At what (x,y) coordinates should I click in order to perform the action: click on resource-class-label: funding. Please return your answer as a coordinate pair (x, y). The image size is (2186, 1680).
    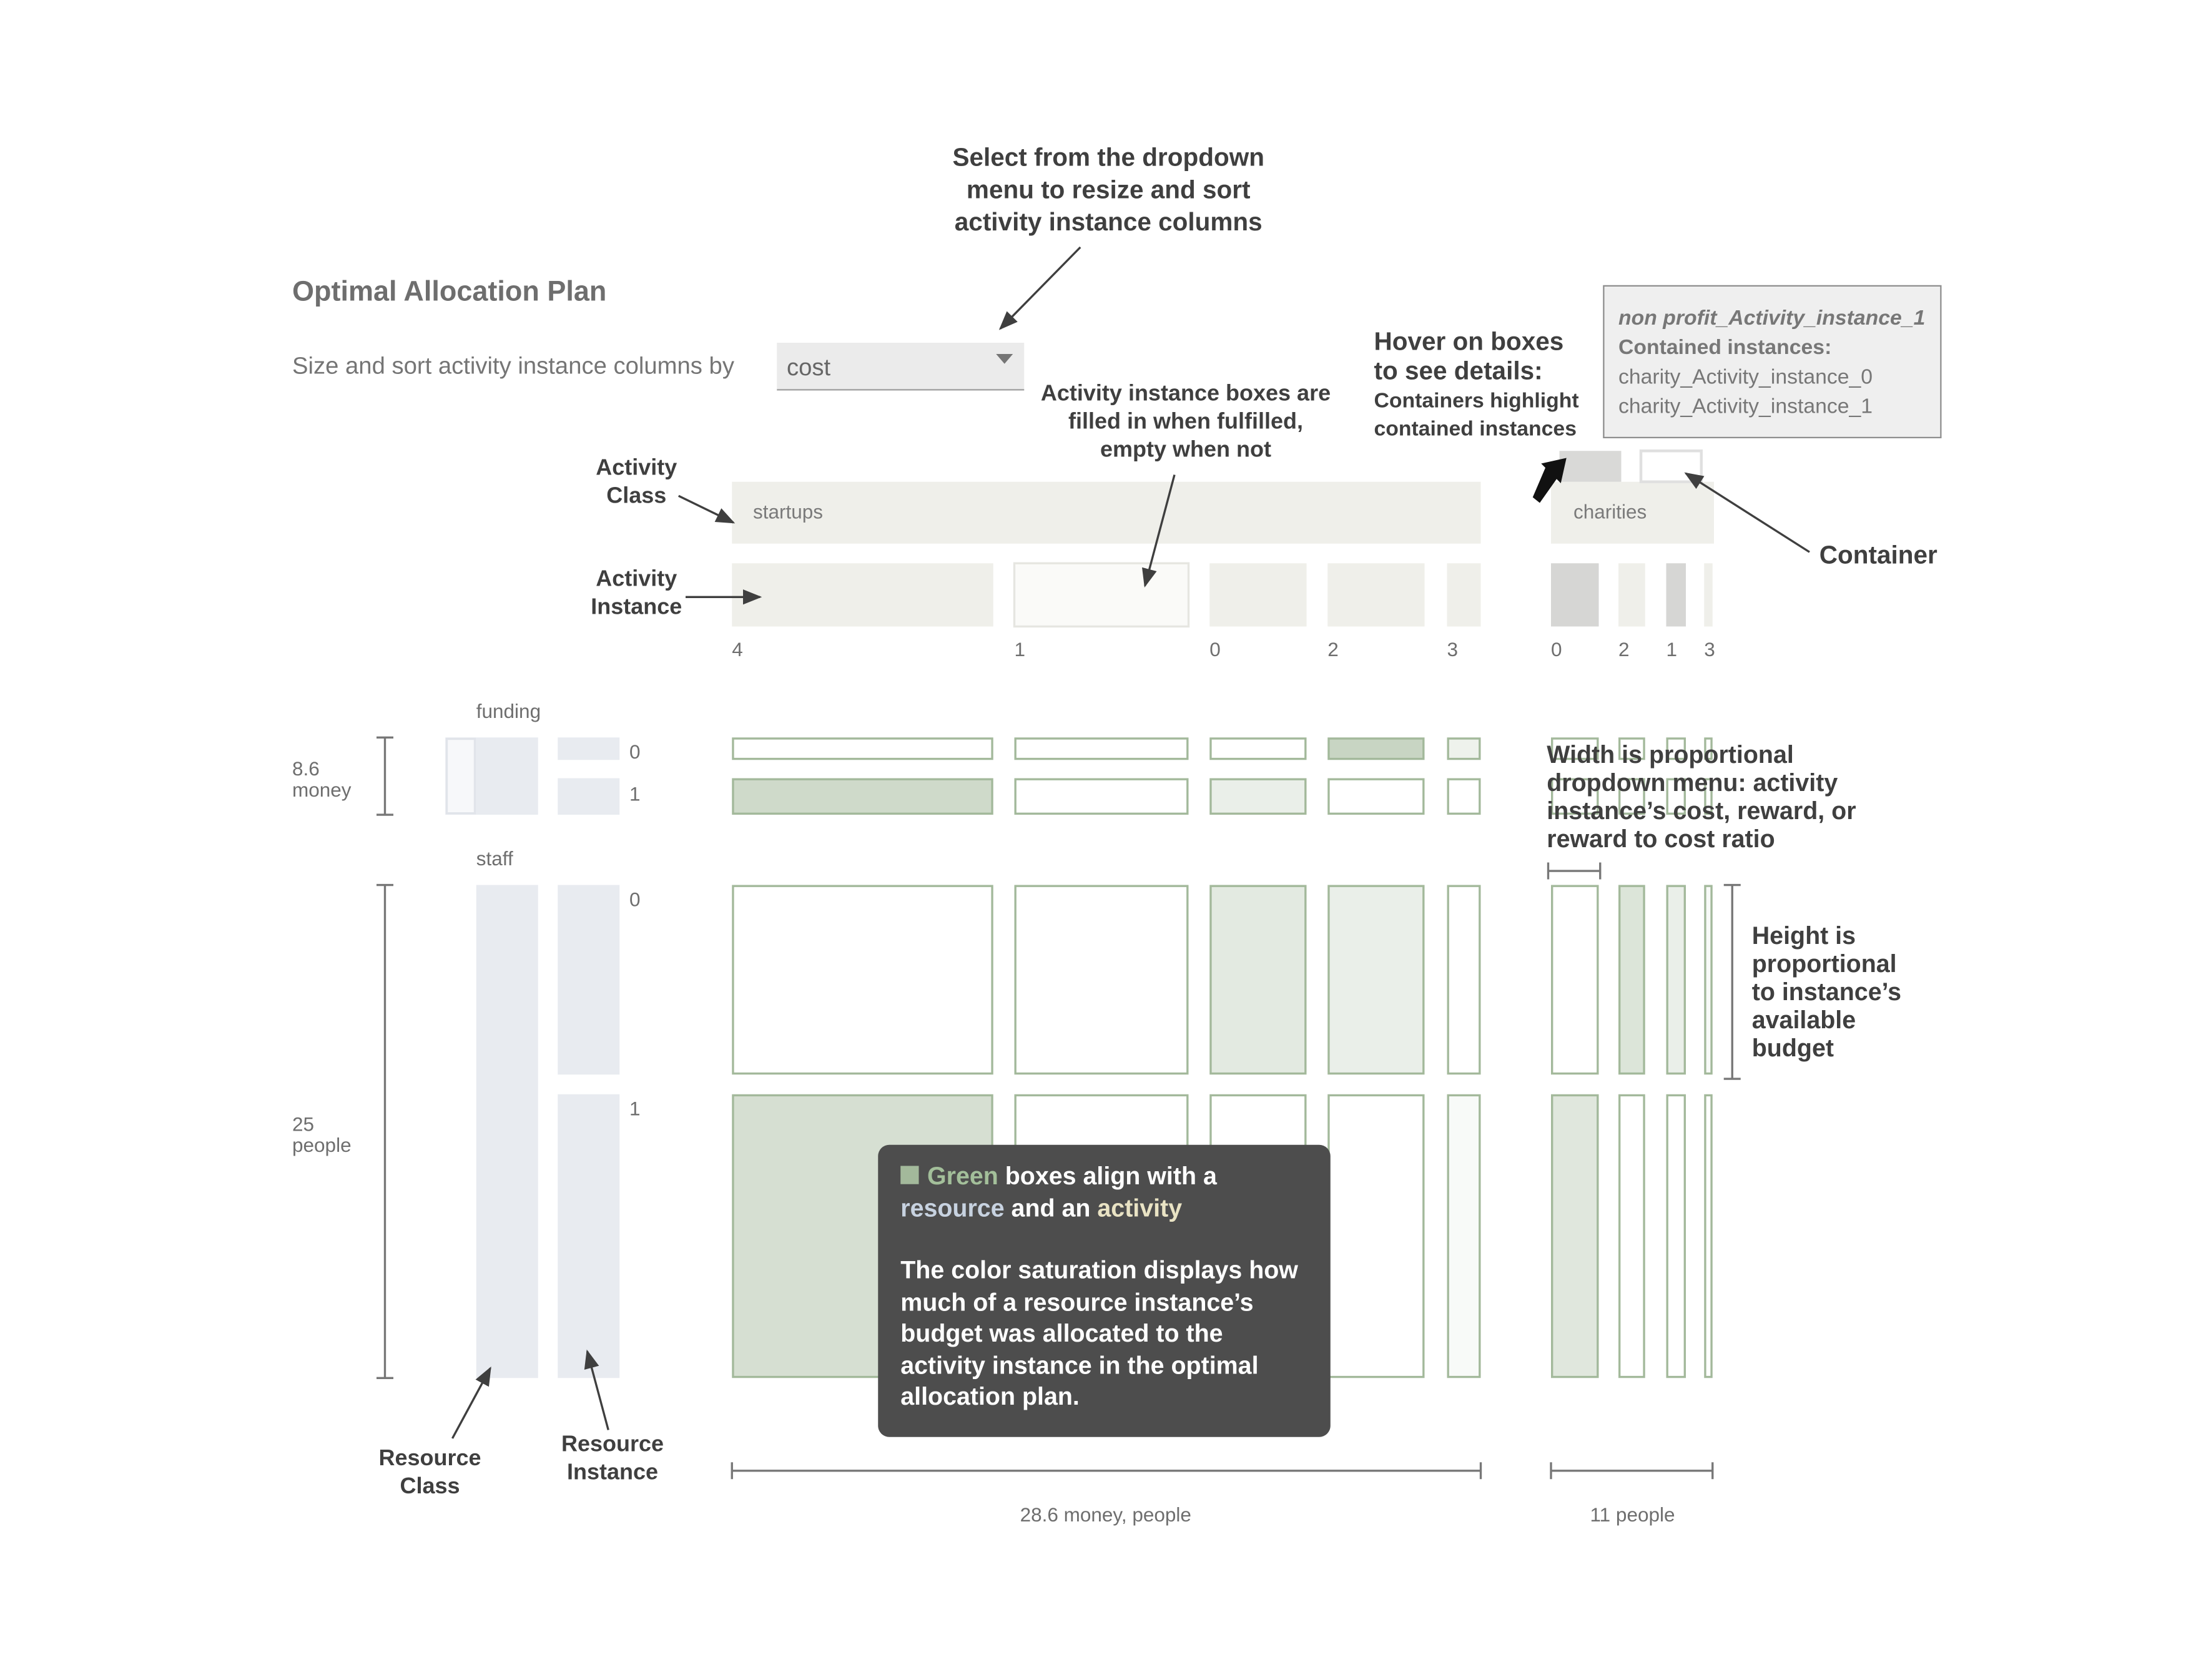
    Looking at the image, I should click on (508, 711).